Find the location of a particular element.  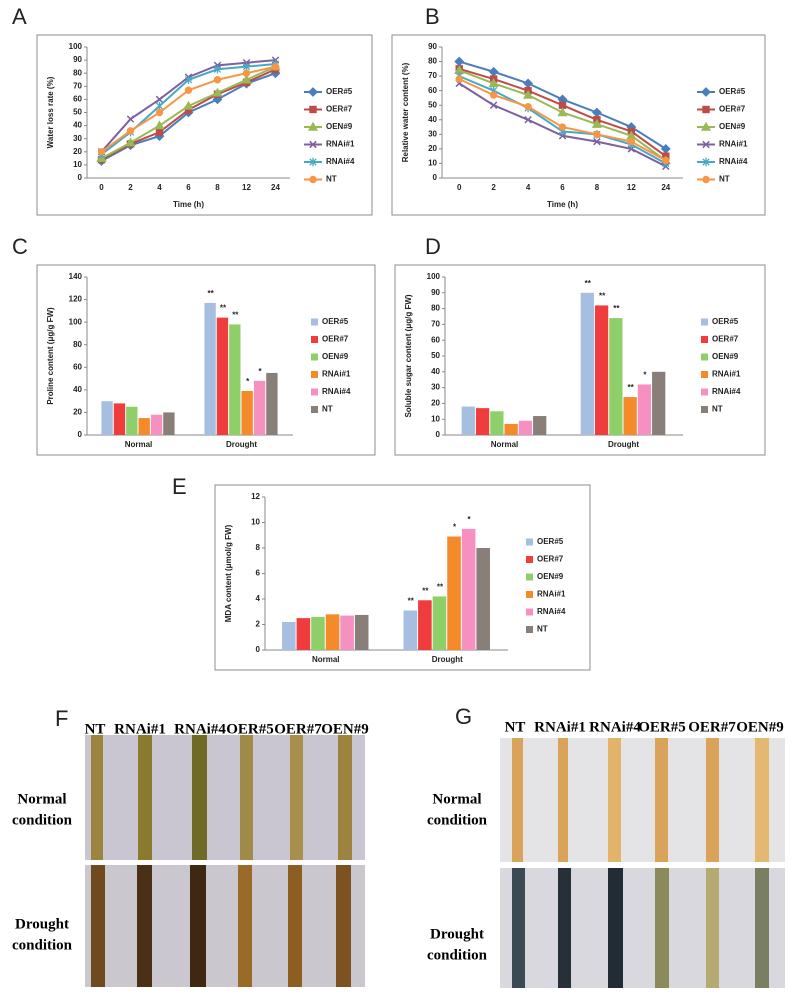

panel-letter: A is located at coordinates (19, 16).